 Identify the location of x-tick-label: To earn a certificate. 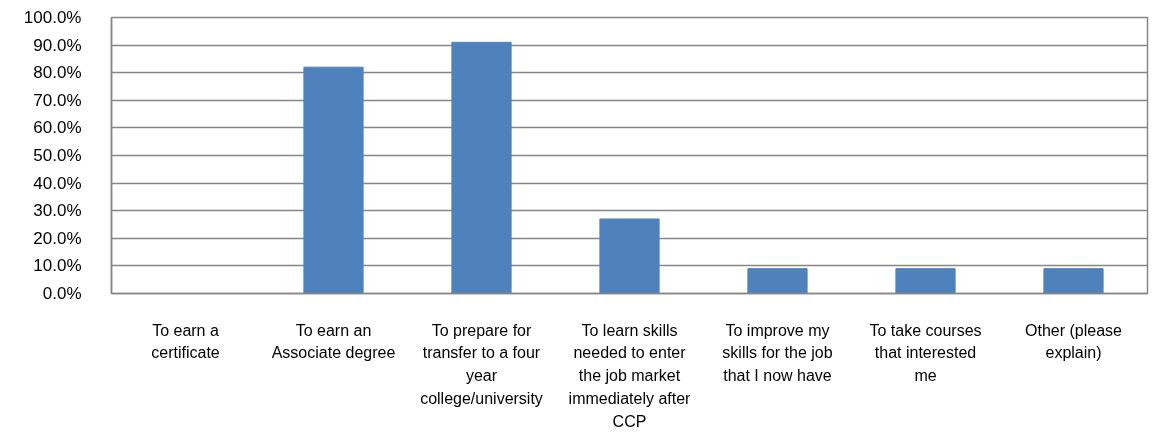
(185, 341).